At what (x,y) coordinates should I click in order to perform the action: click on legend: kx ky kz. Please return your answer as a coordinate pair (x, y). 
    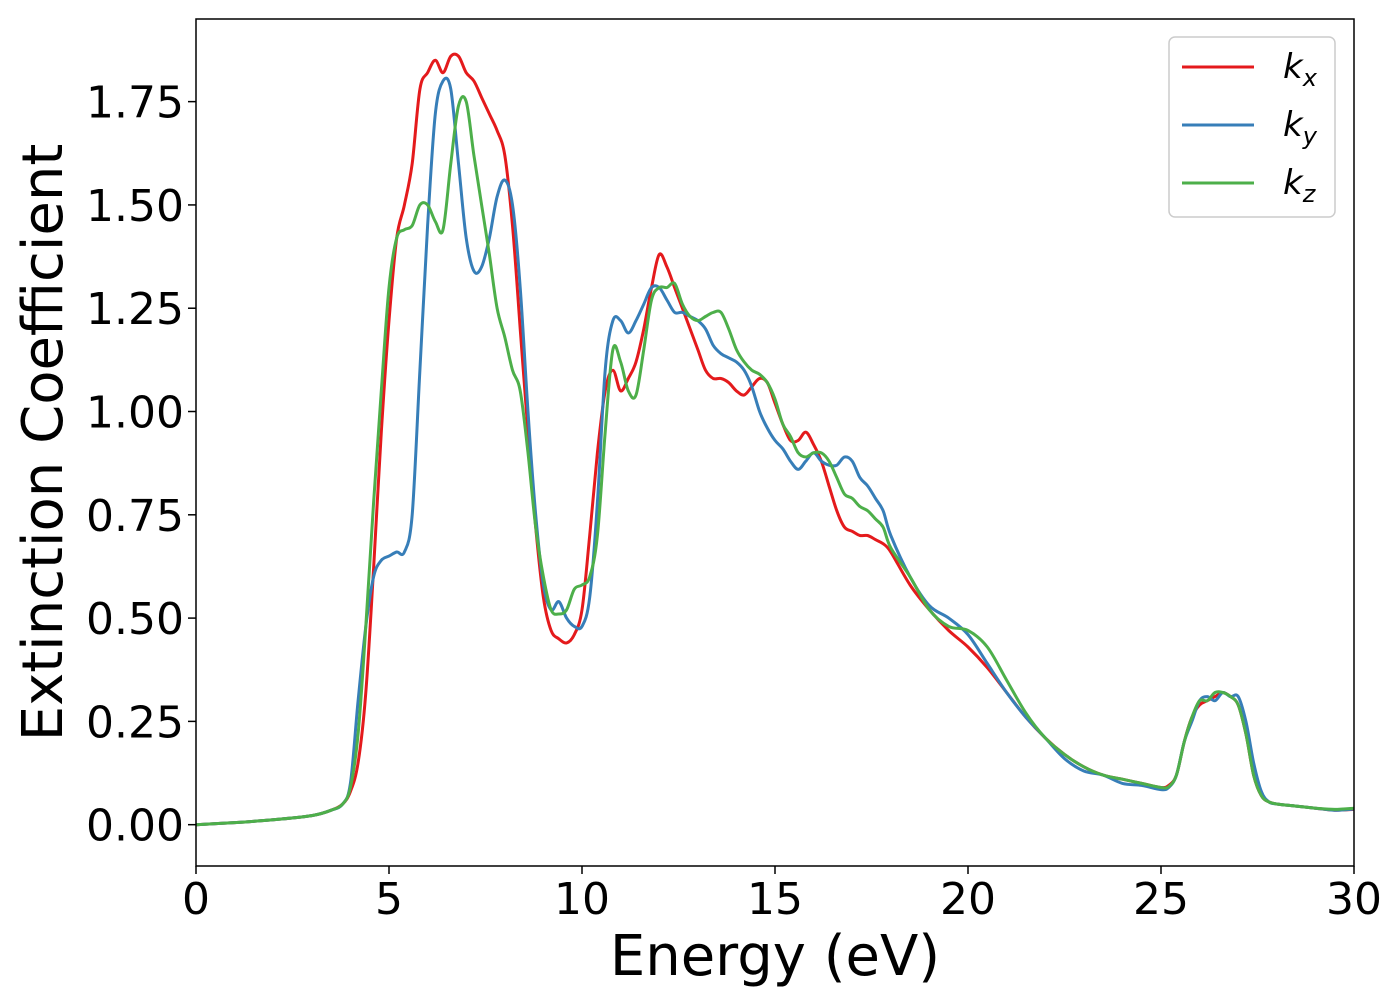
    Looking at the image, I should click on (1252, 127).